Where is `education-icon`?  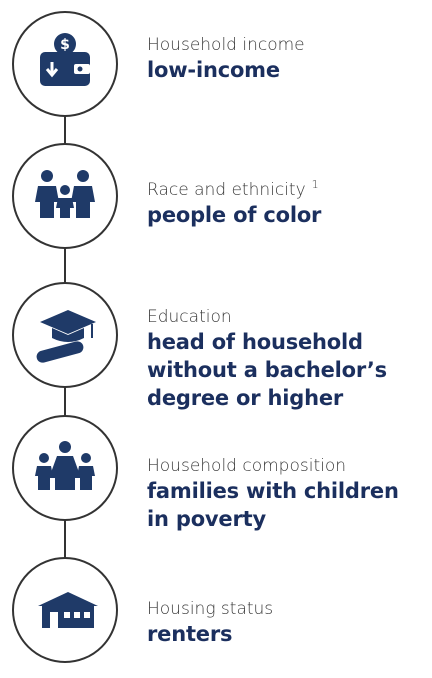 education-icon is located at coordinates (66, 336).